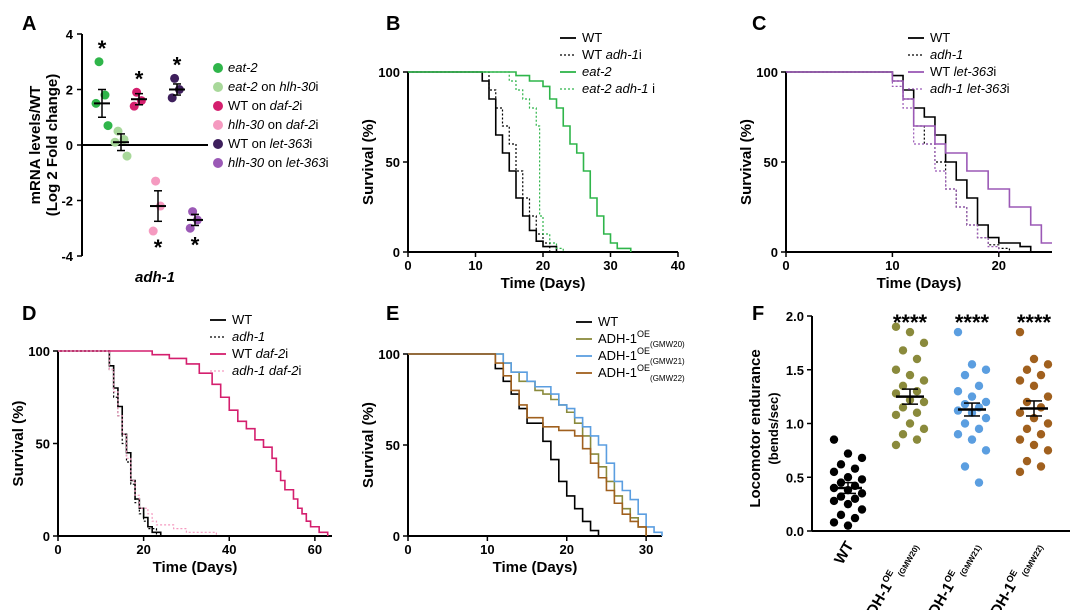  Describe the element at coordinates (39, 351) in the screenshot. I see `y-tick-label-d: 100` at that location.